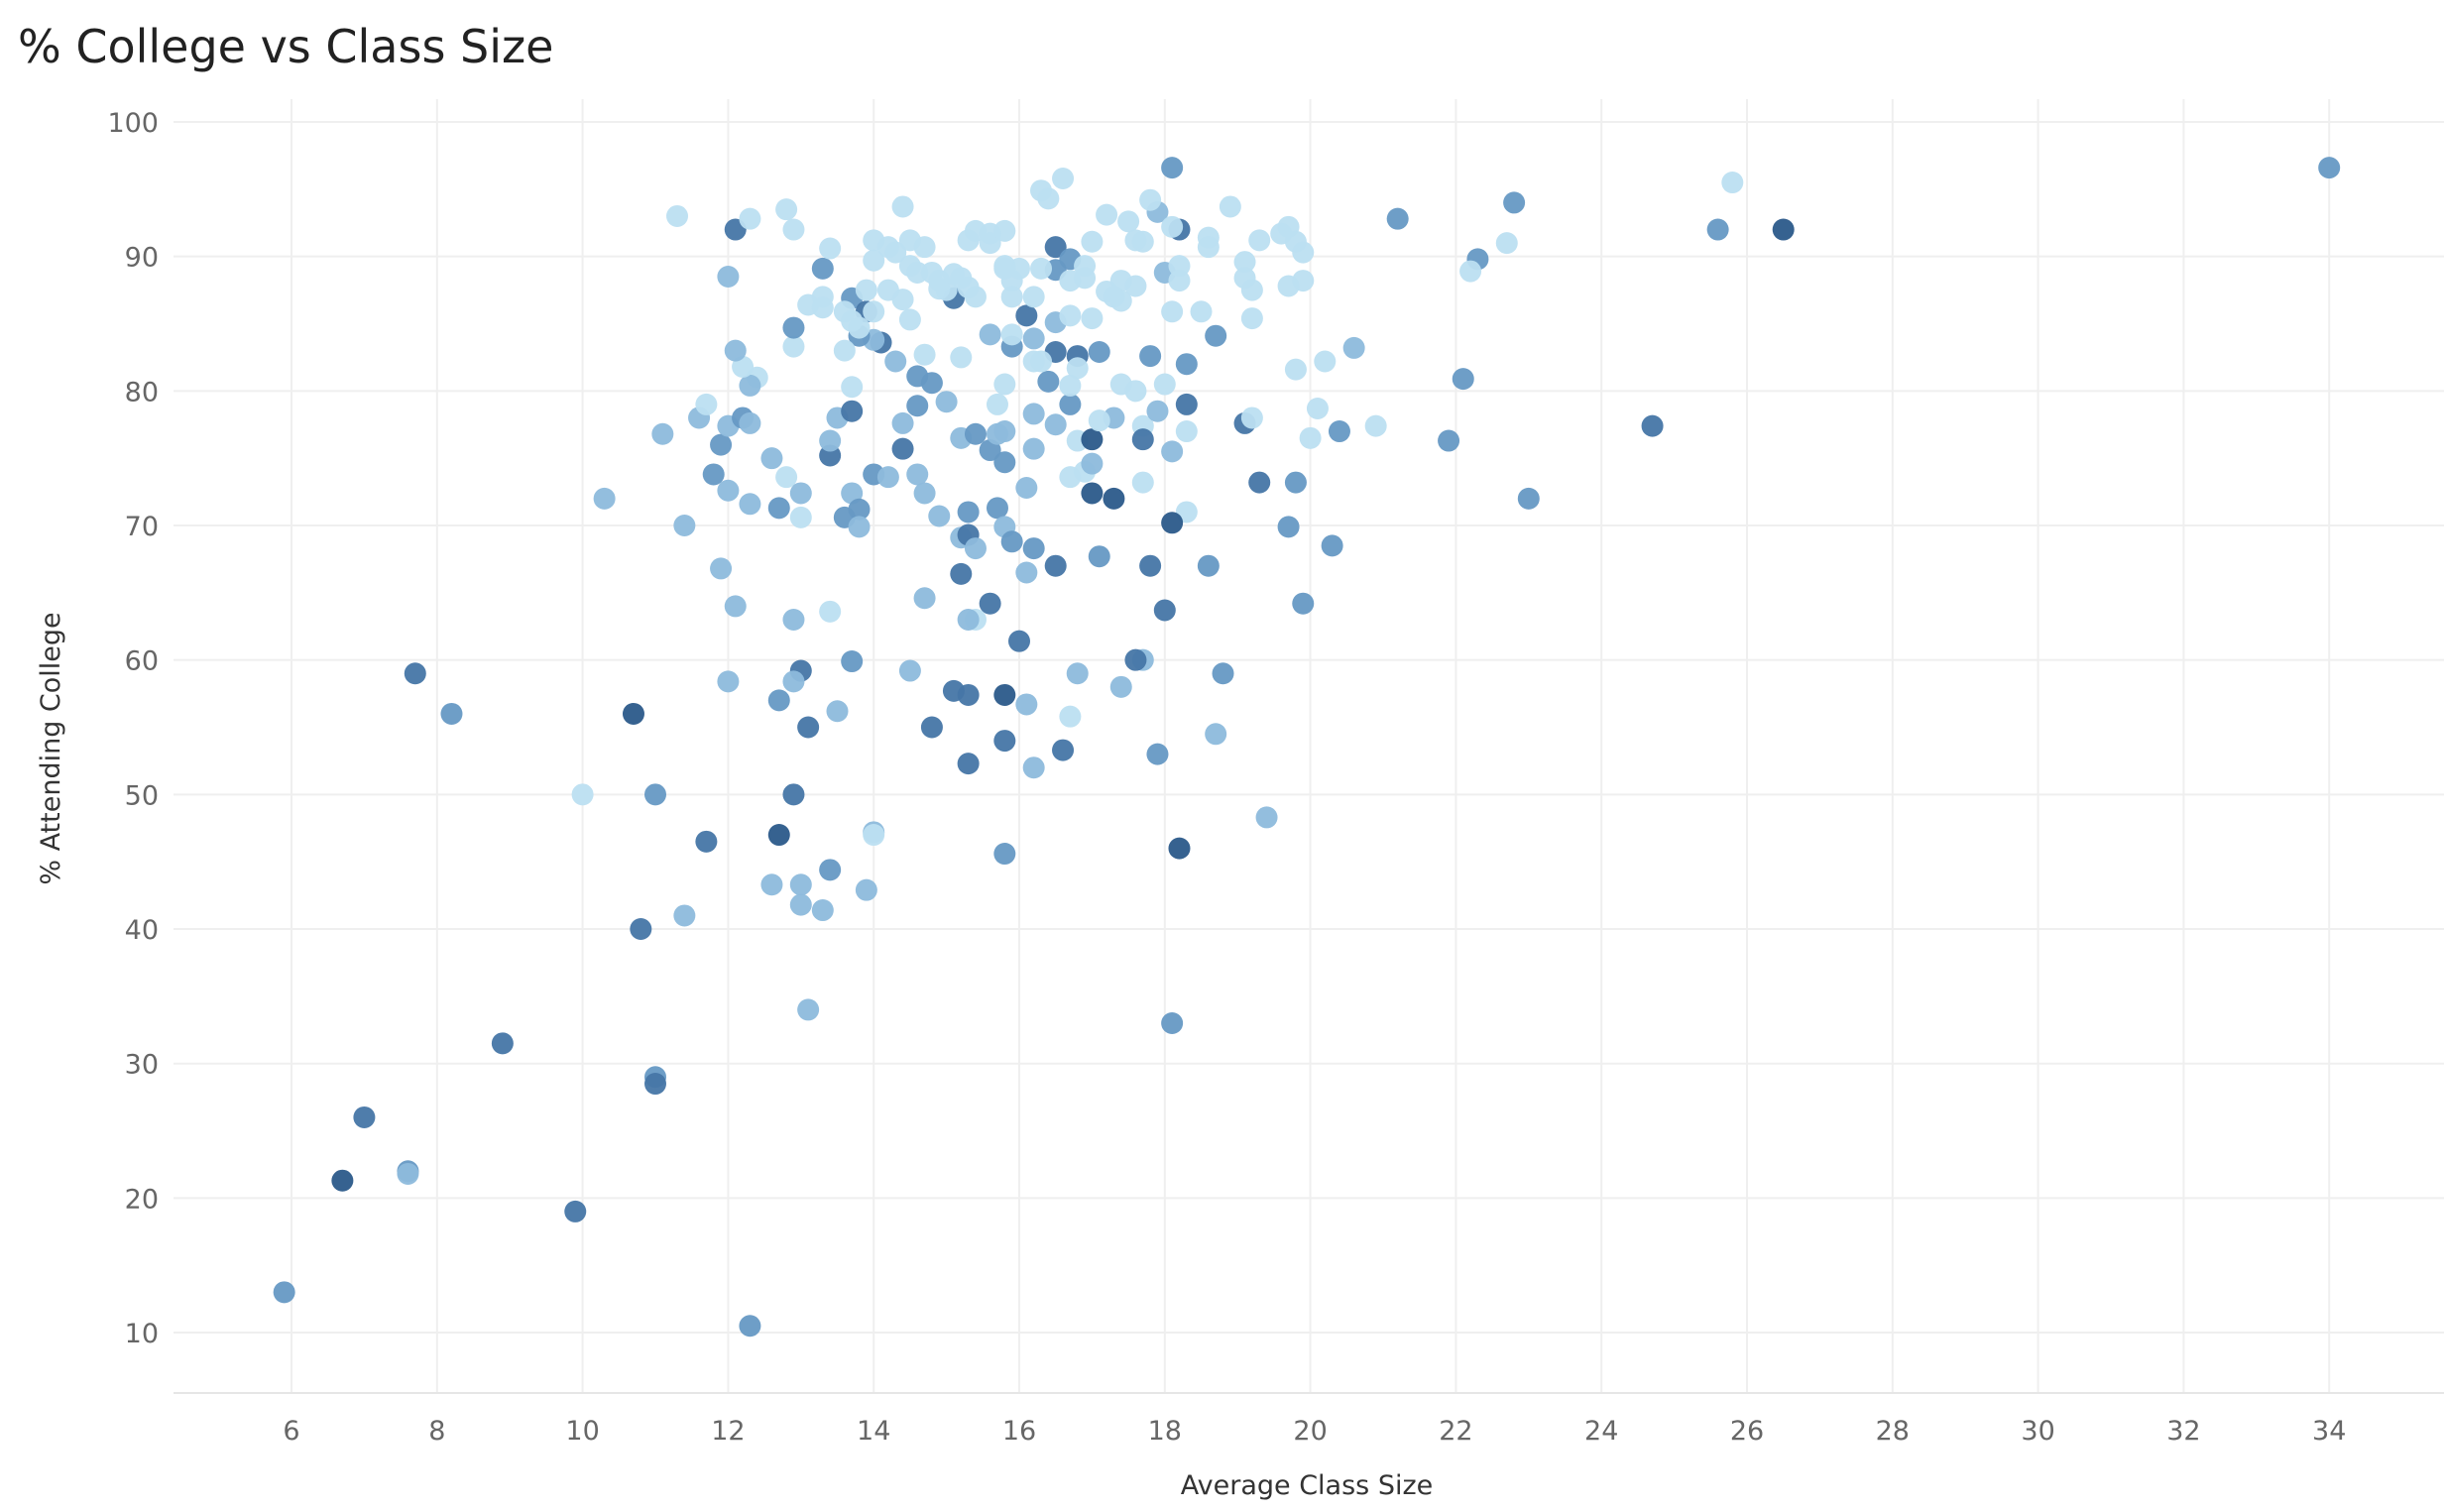 The height and width of the screenshot is (1512, 2444). Describe the element at coordinates (142, 258) in the screenshot. I see `y-tick-label: 90` at that location.